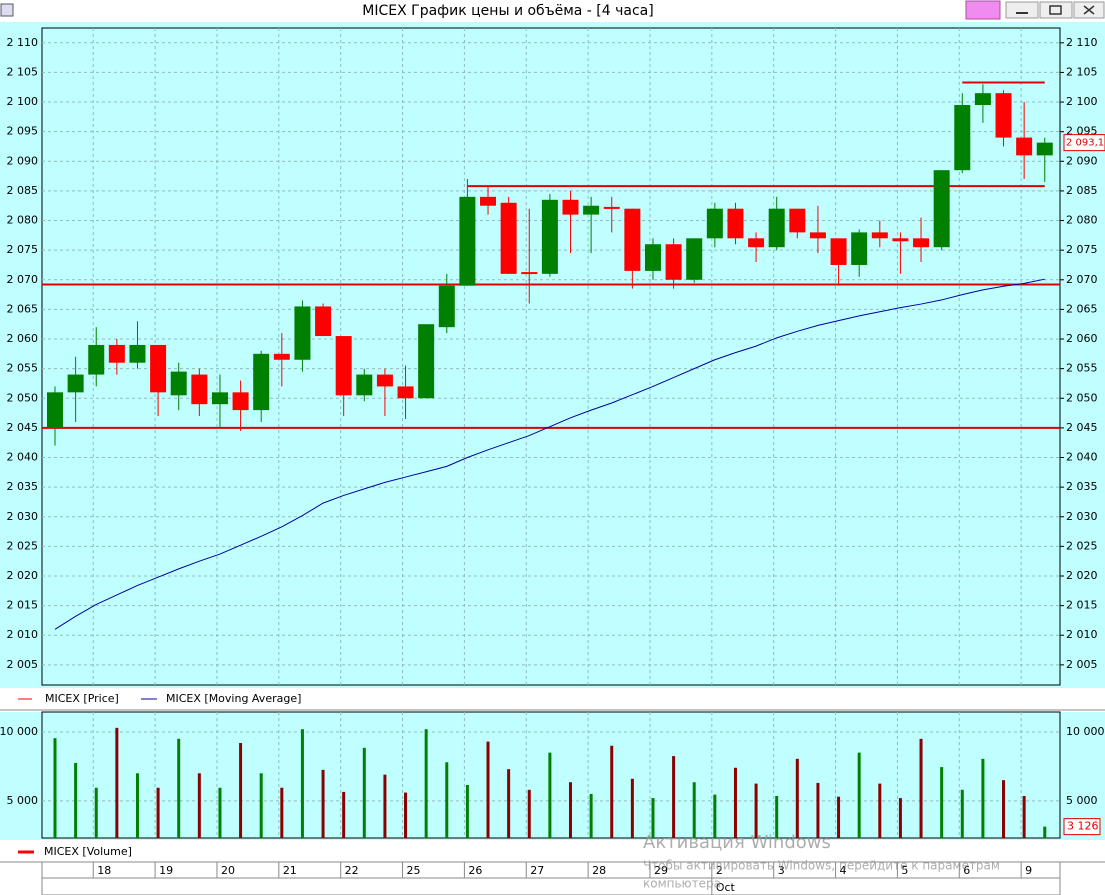  Describe the element at coordinates (233, 698) in the screenshot. I see `legend-ma: MICEX [Moving Average]` at that location.